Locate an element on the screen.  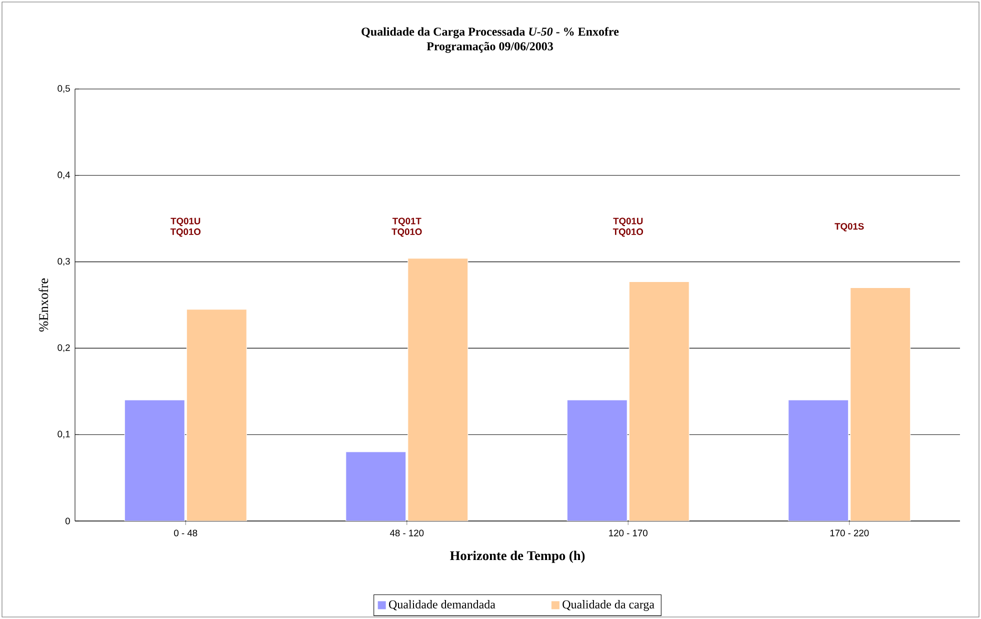
annotation: TQ01T TQ01O is located at coordinates (407, 227).